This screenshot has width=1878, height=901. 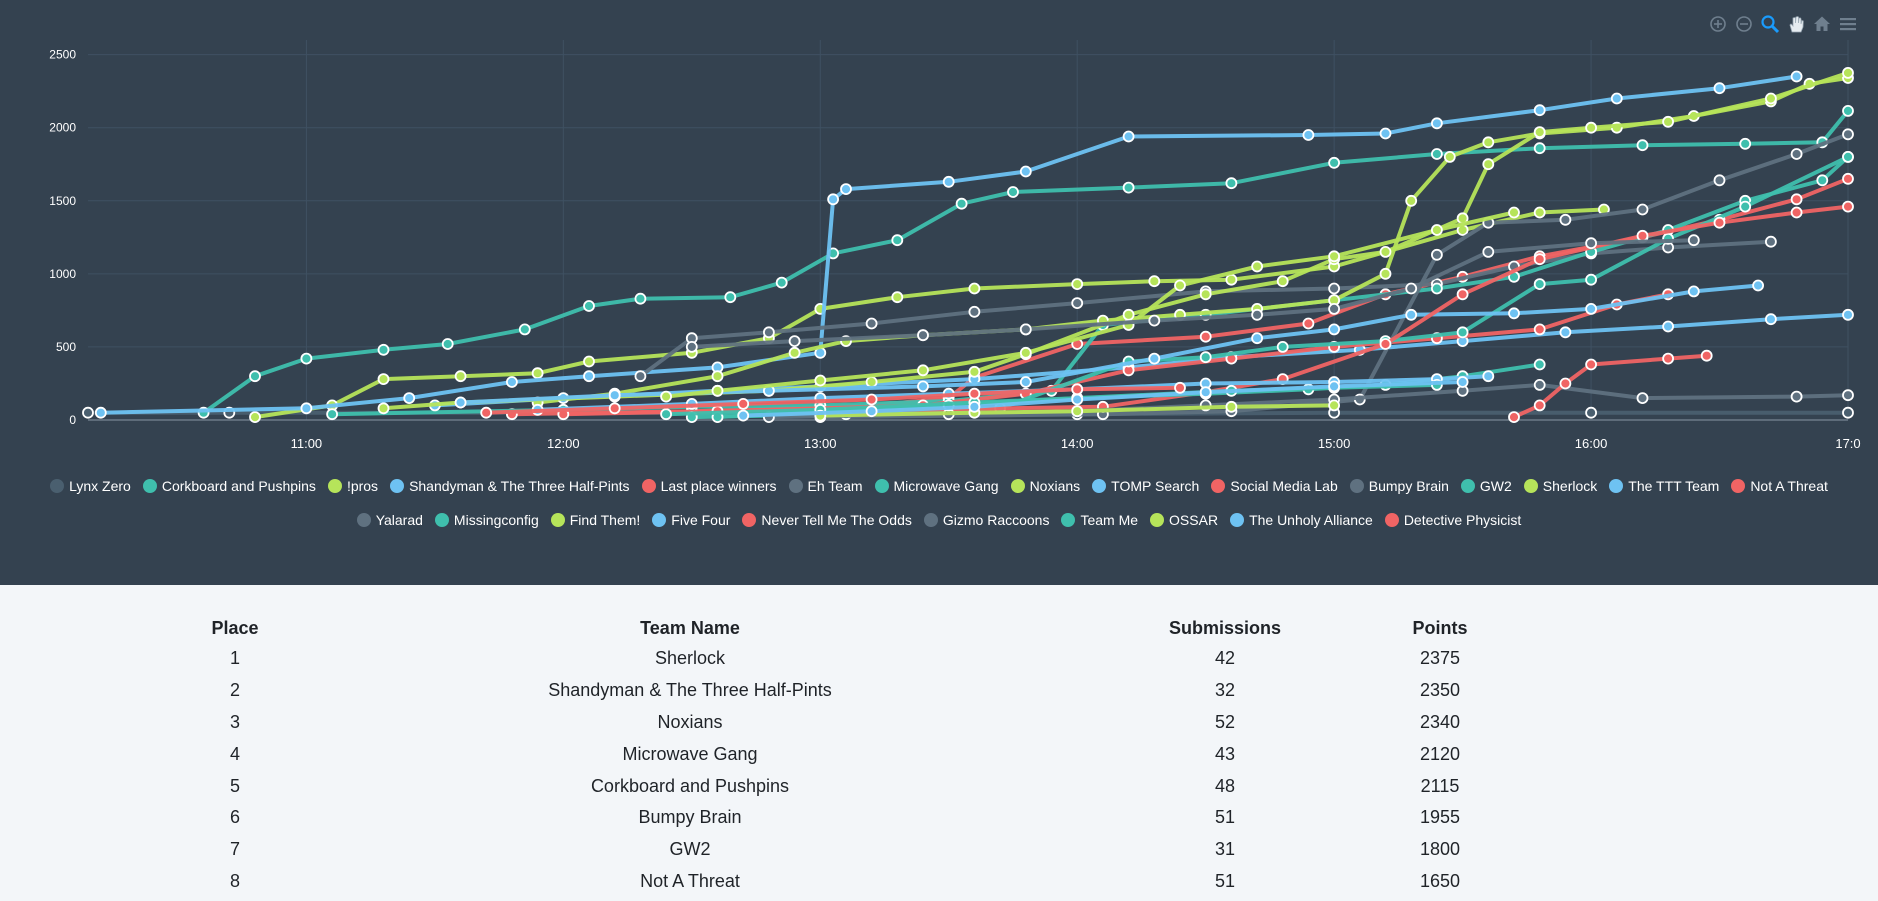 I want to click on legend-item: Yalarad, so click(x=389, y=520).